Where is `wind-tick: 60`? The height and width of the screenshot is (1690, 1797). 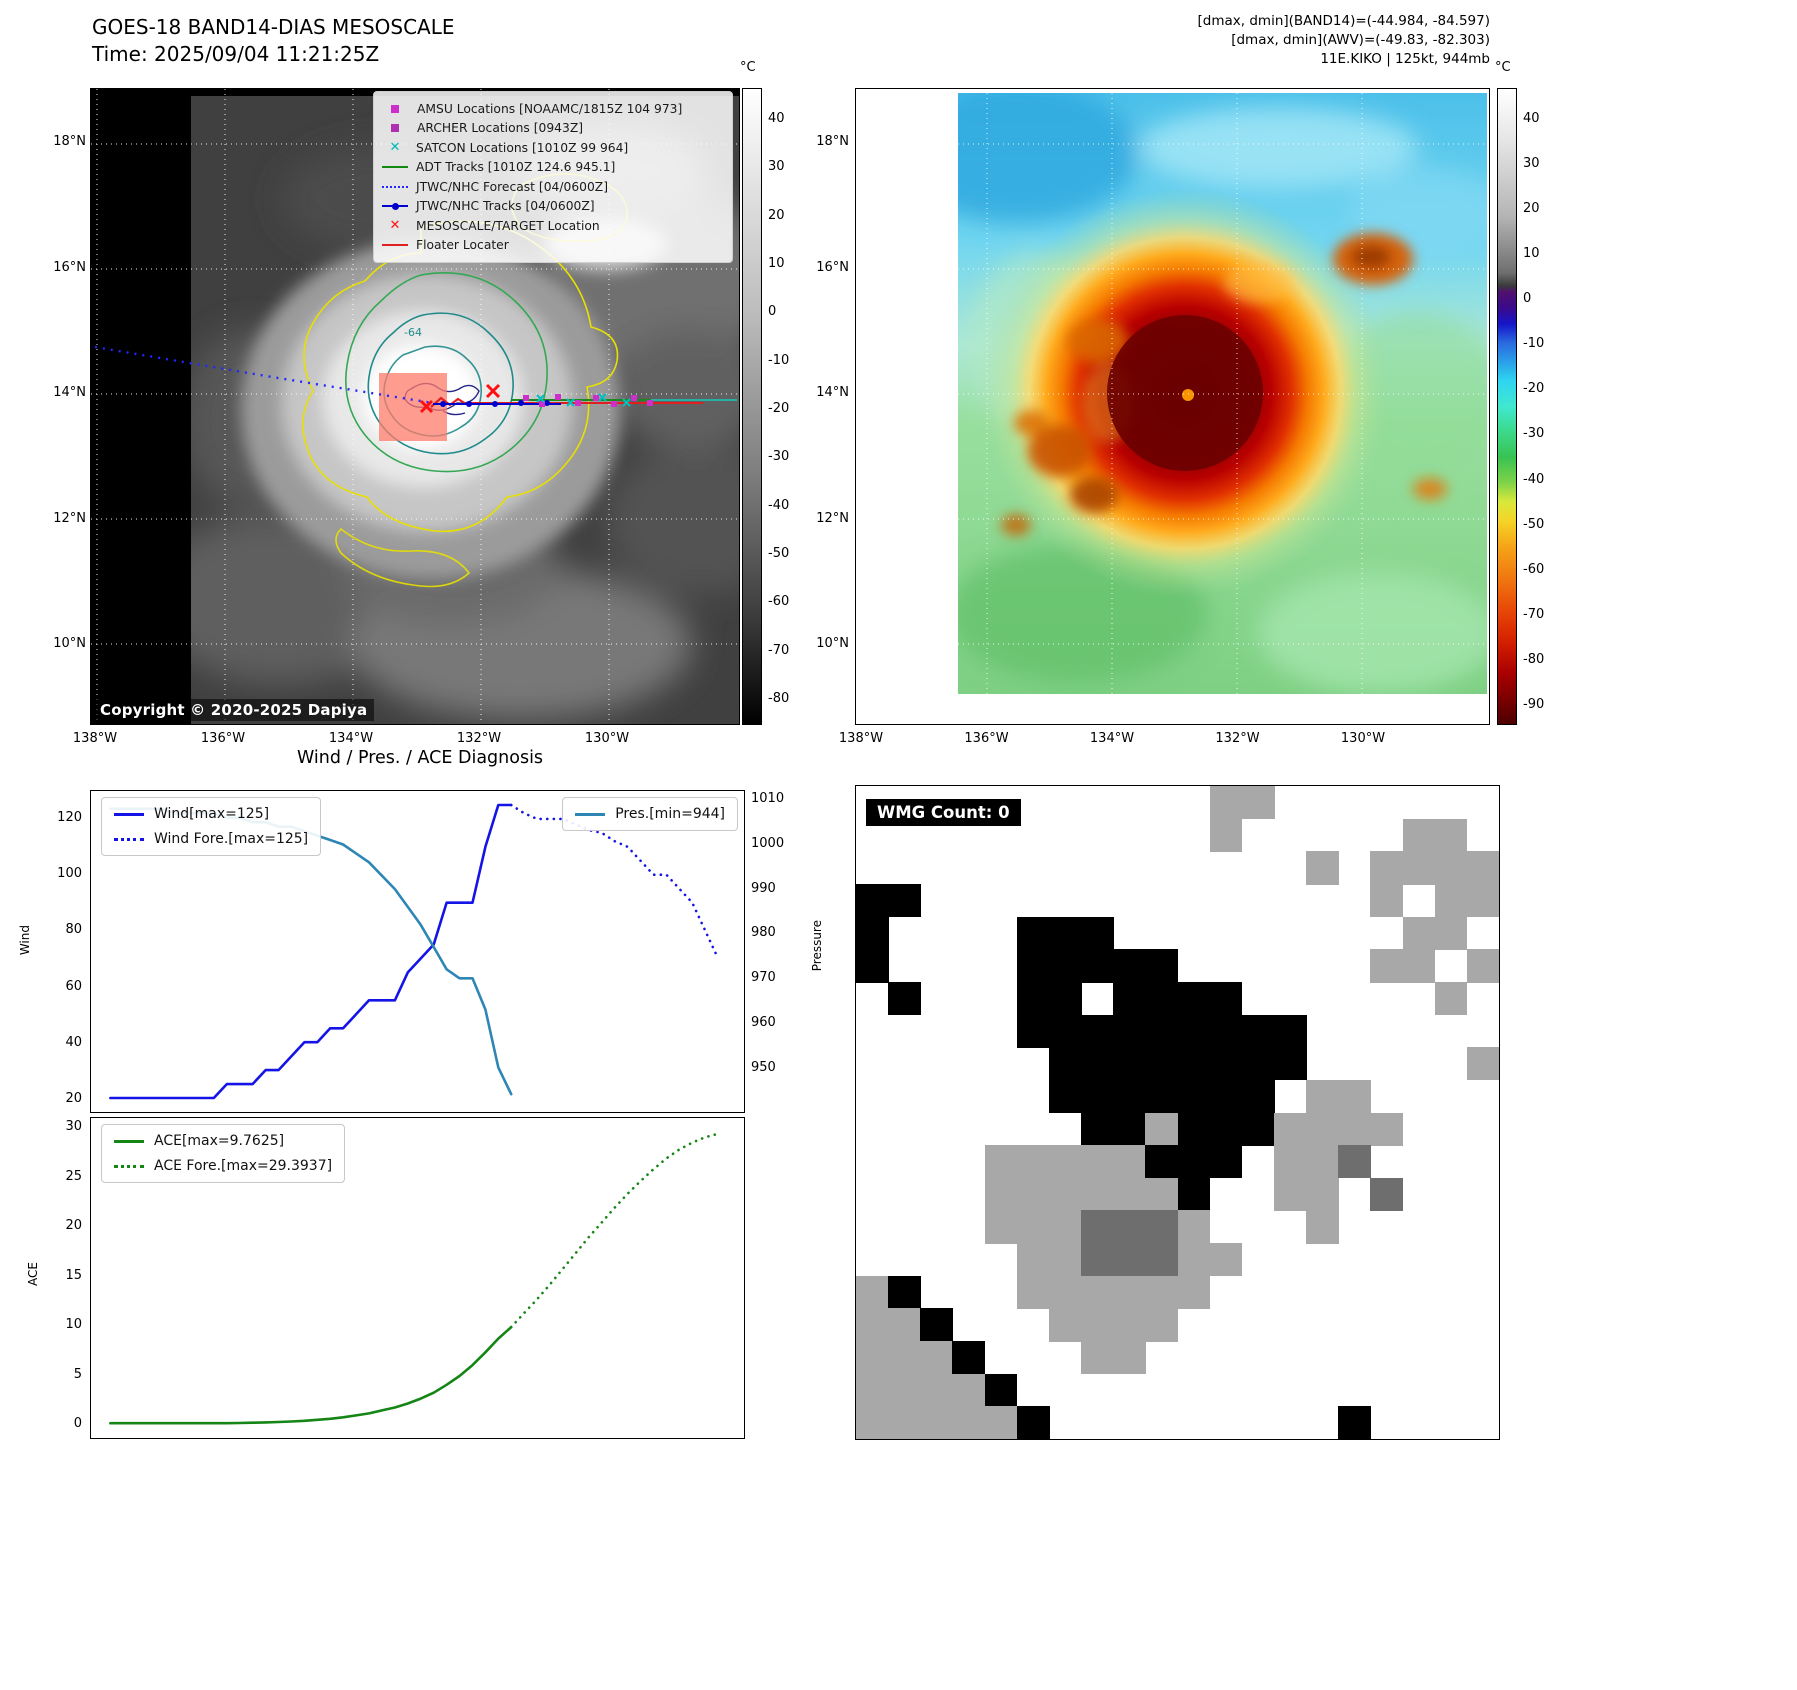
wind-tick: 60 is located at coordinates (73, 986).